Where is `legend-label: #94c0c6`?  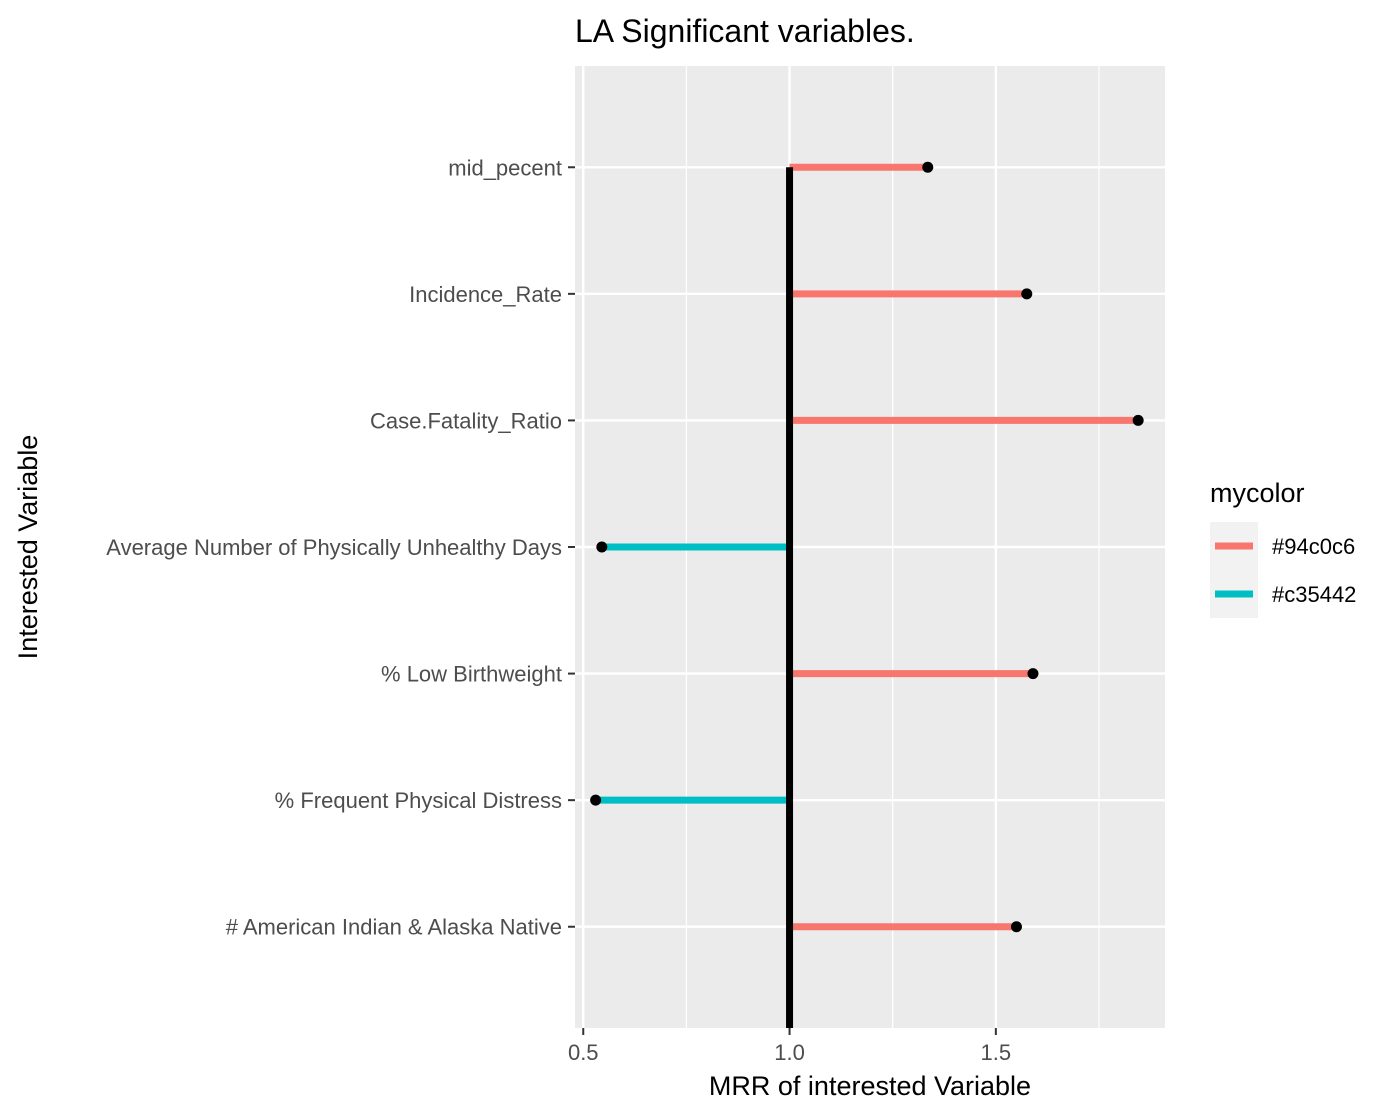
legend-label: #94c0c6 is located at coordinates (1313, 546).